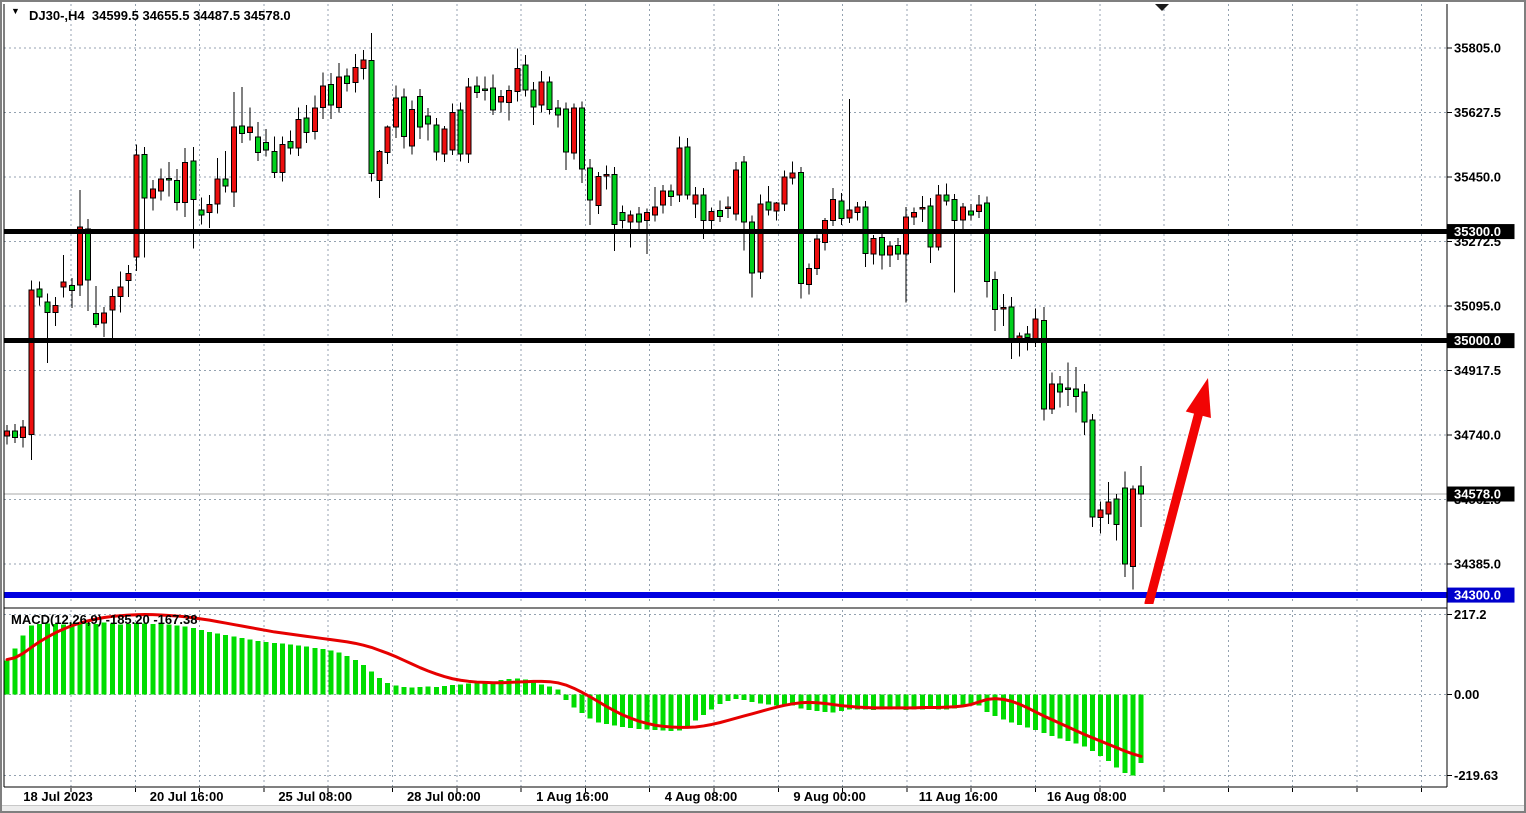  What do you see at coordinates (1477, 112) in the screenshot?
I see `price-axis-label: 35627.5` at bounding box center [1477, 112].